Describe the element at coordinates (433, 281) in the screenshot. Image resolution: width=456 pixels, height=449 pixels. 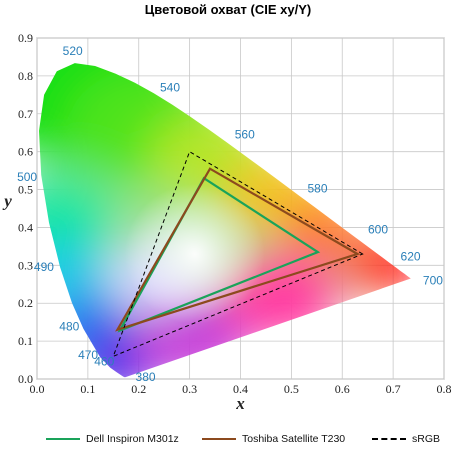
I see `wavelength-label: 700` at that location.